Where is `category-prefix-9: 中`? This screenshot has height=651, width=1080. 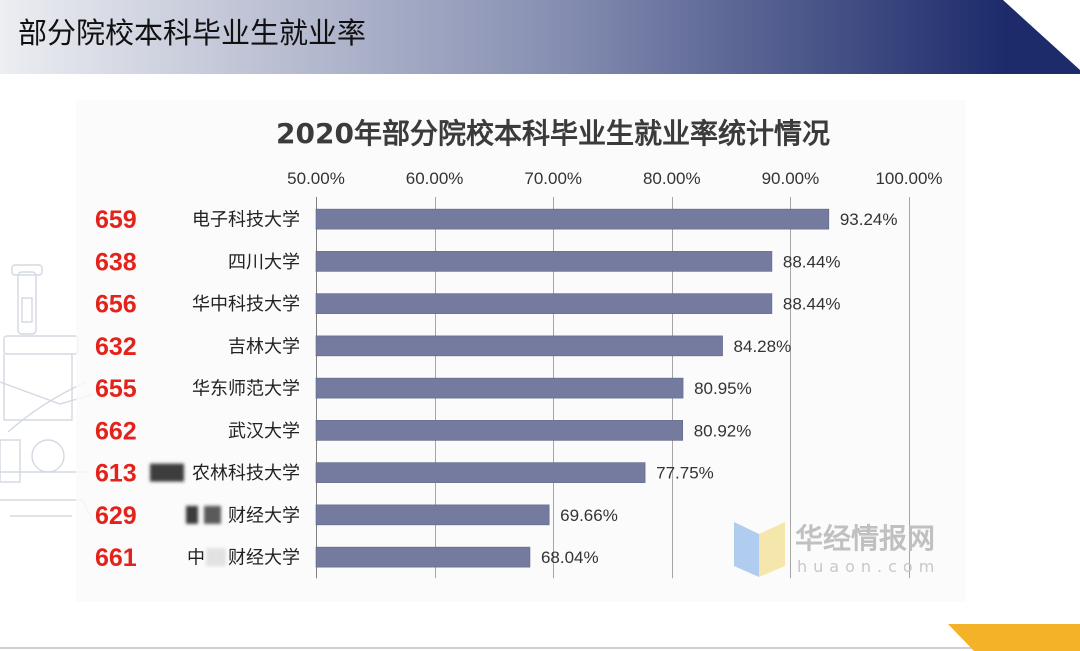
category-prefix-9: 中 is located at coordinates (196, 558).